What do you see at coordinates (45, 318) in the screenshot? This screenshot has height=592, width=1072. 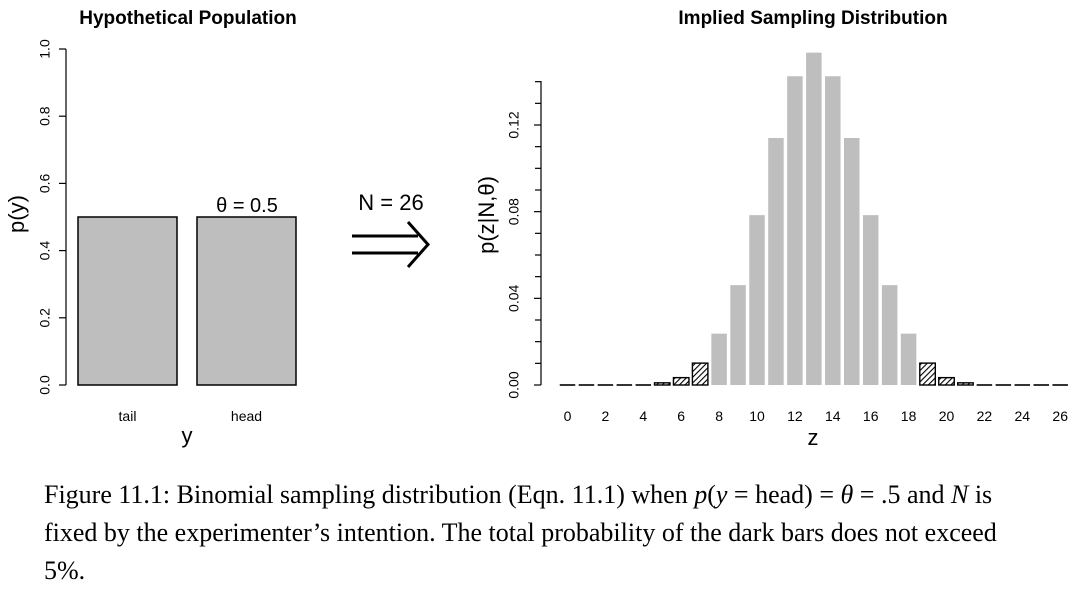 I see `population-y-tick-label: 0.2` at bounding box center [45, 318].